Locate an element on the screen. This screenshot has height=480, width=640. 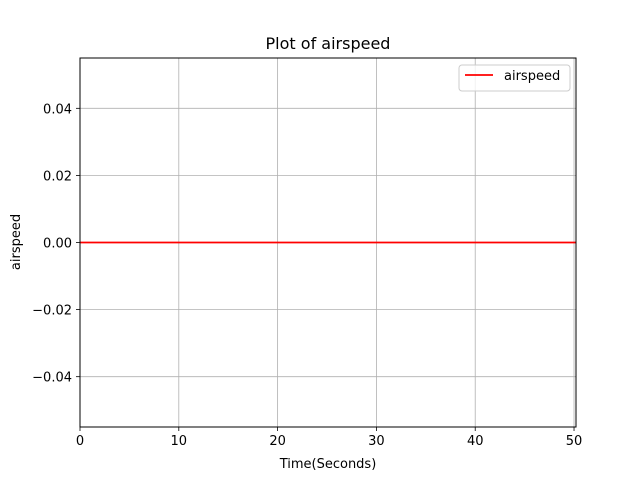
x-tick-label: 40 is located at coordinates (475, 441).